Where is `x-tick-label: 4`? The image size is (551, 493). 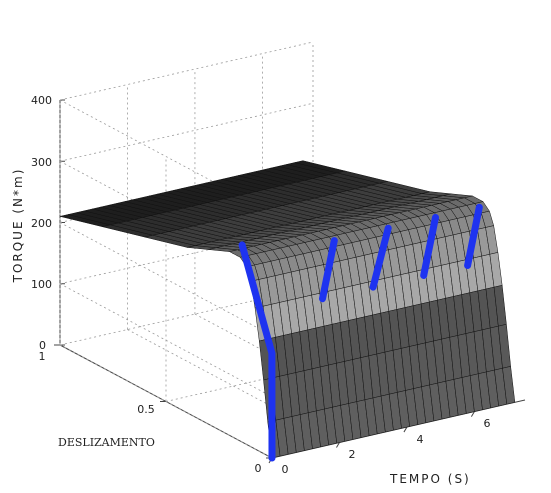 x-tick-label: 4 is located at coordinates (420, 439).